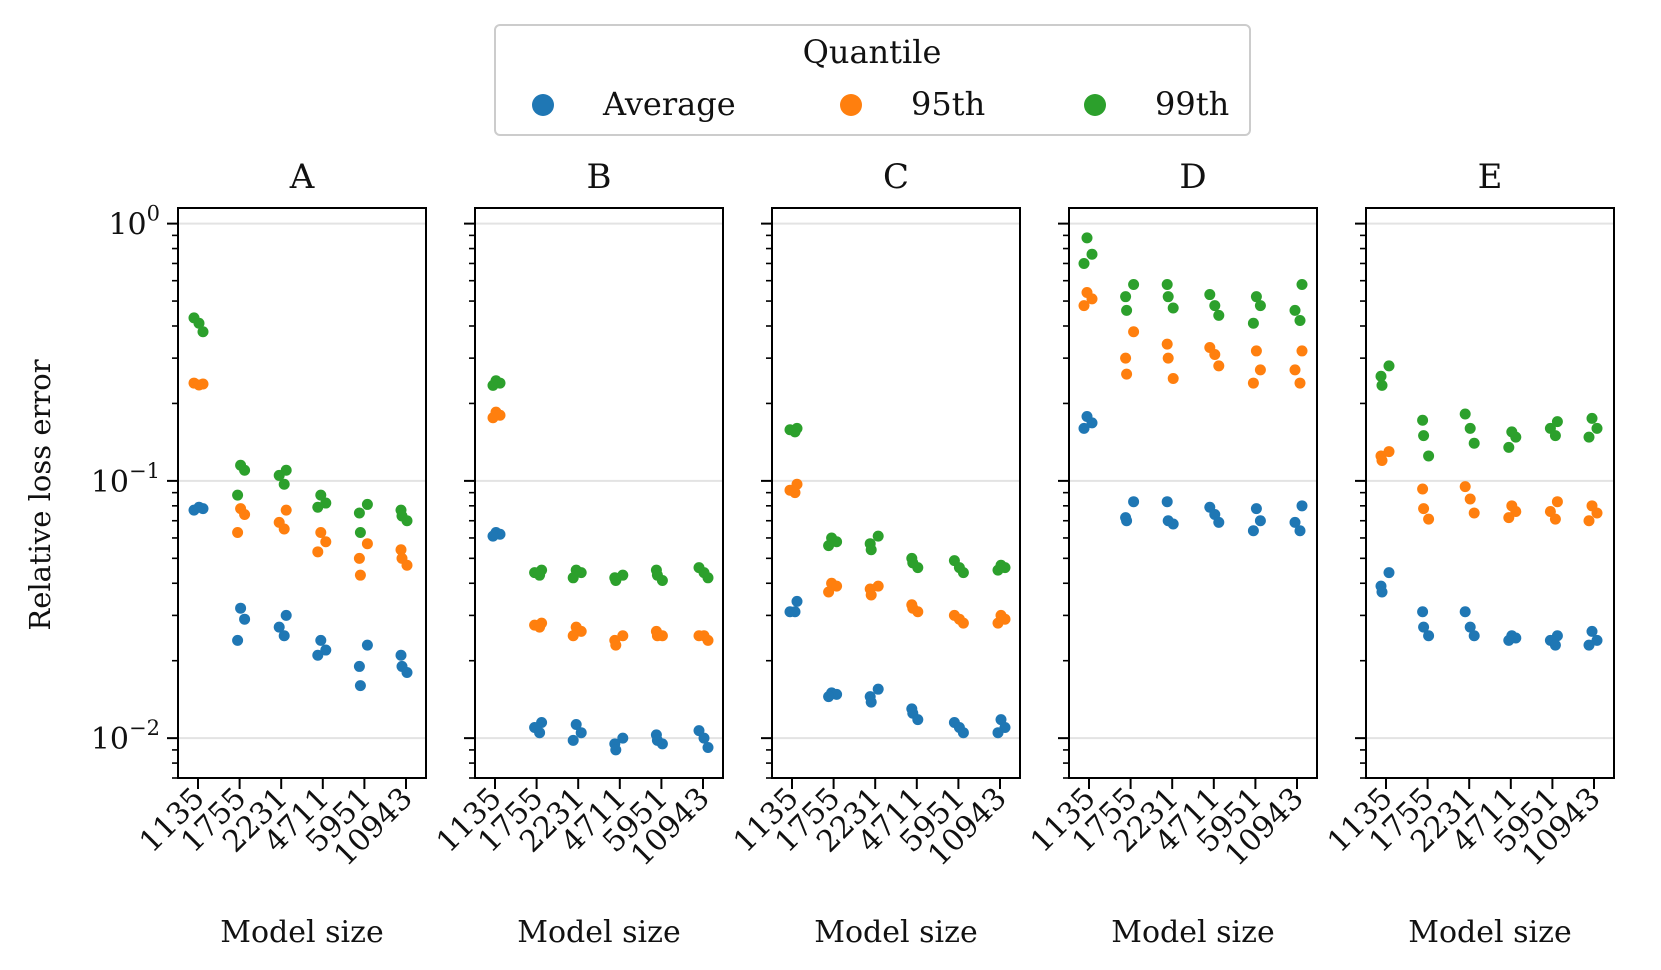 This screenshot has height=970, width=1661. I want to click on panel-title: B, so click(599, 177).